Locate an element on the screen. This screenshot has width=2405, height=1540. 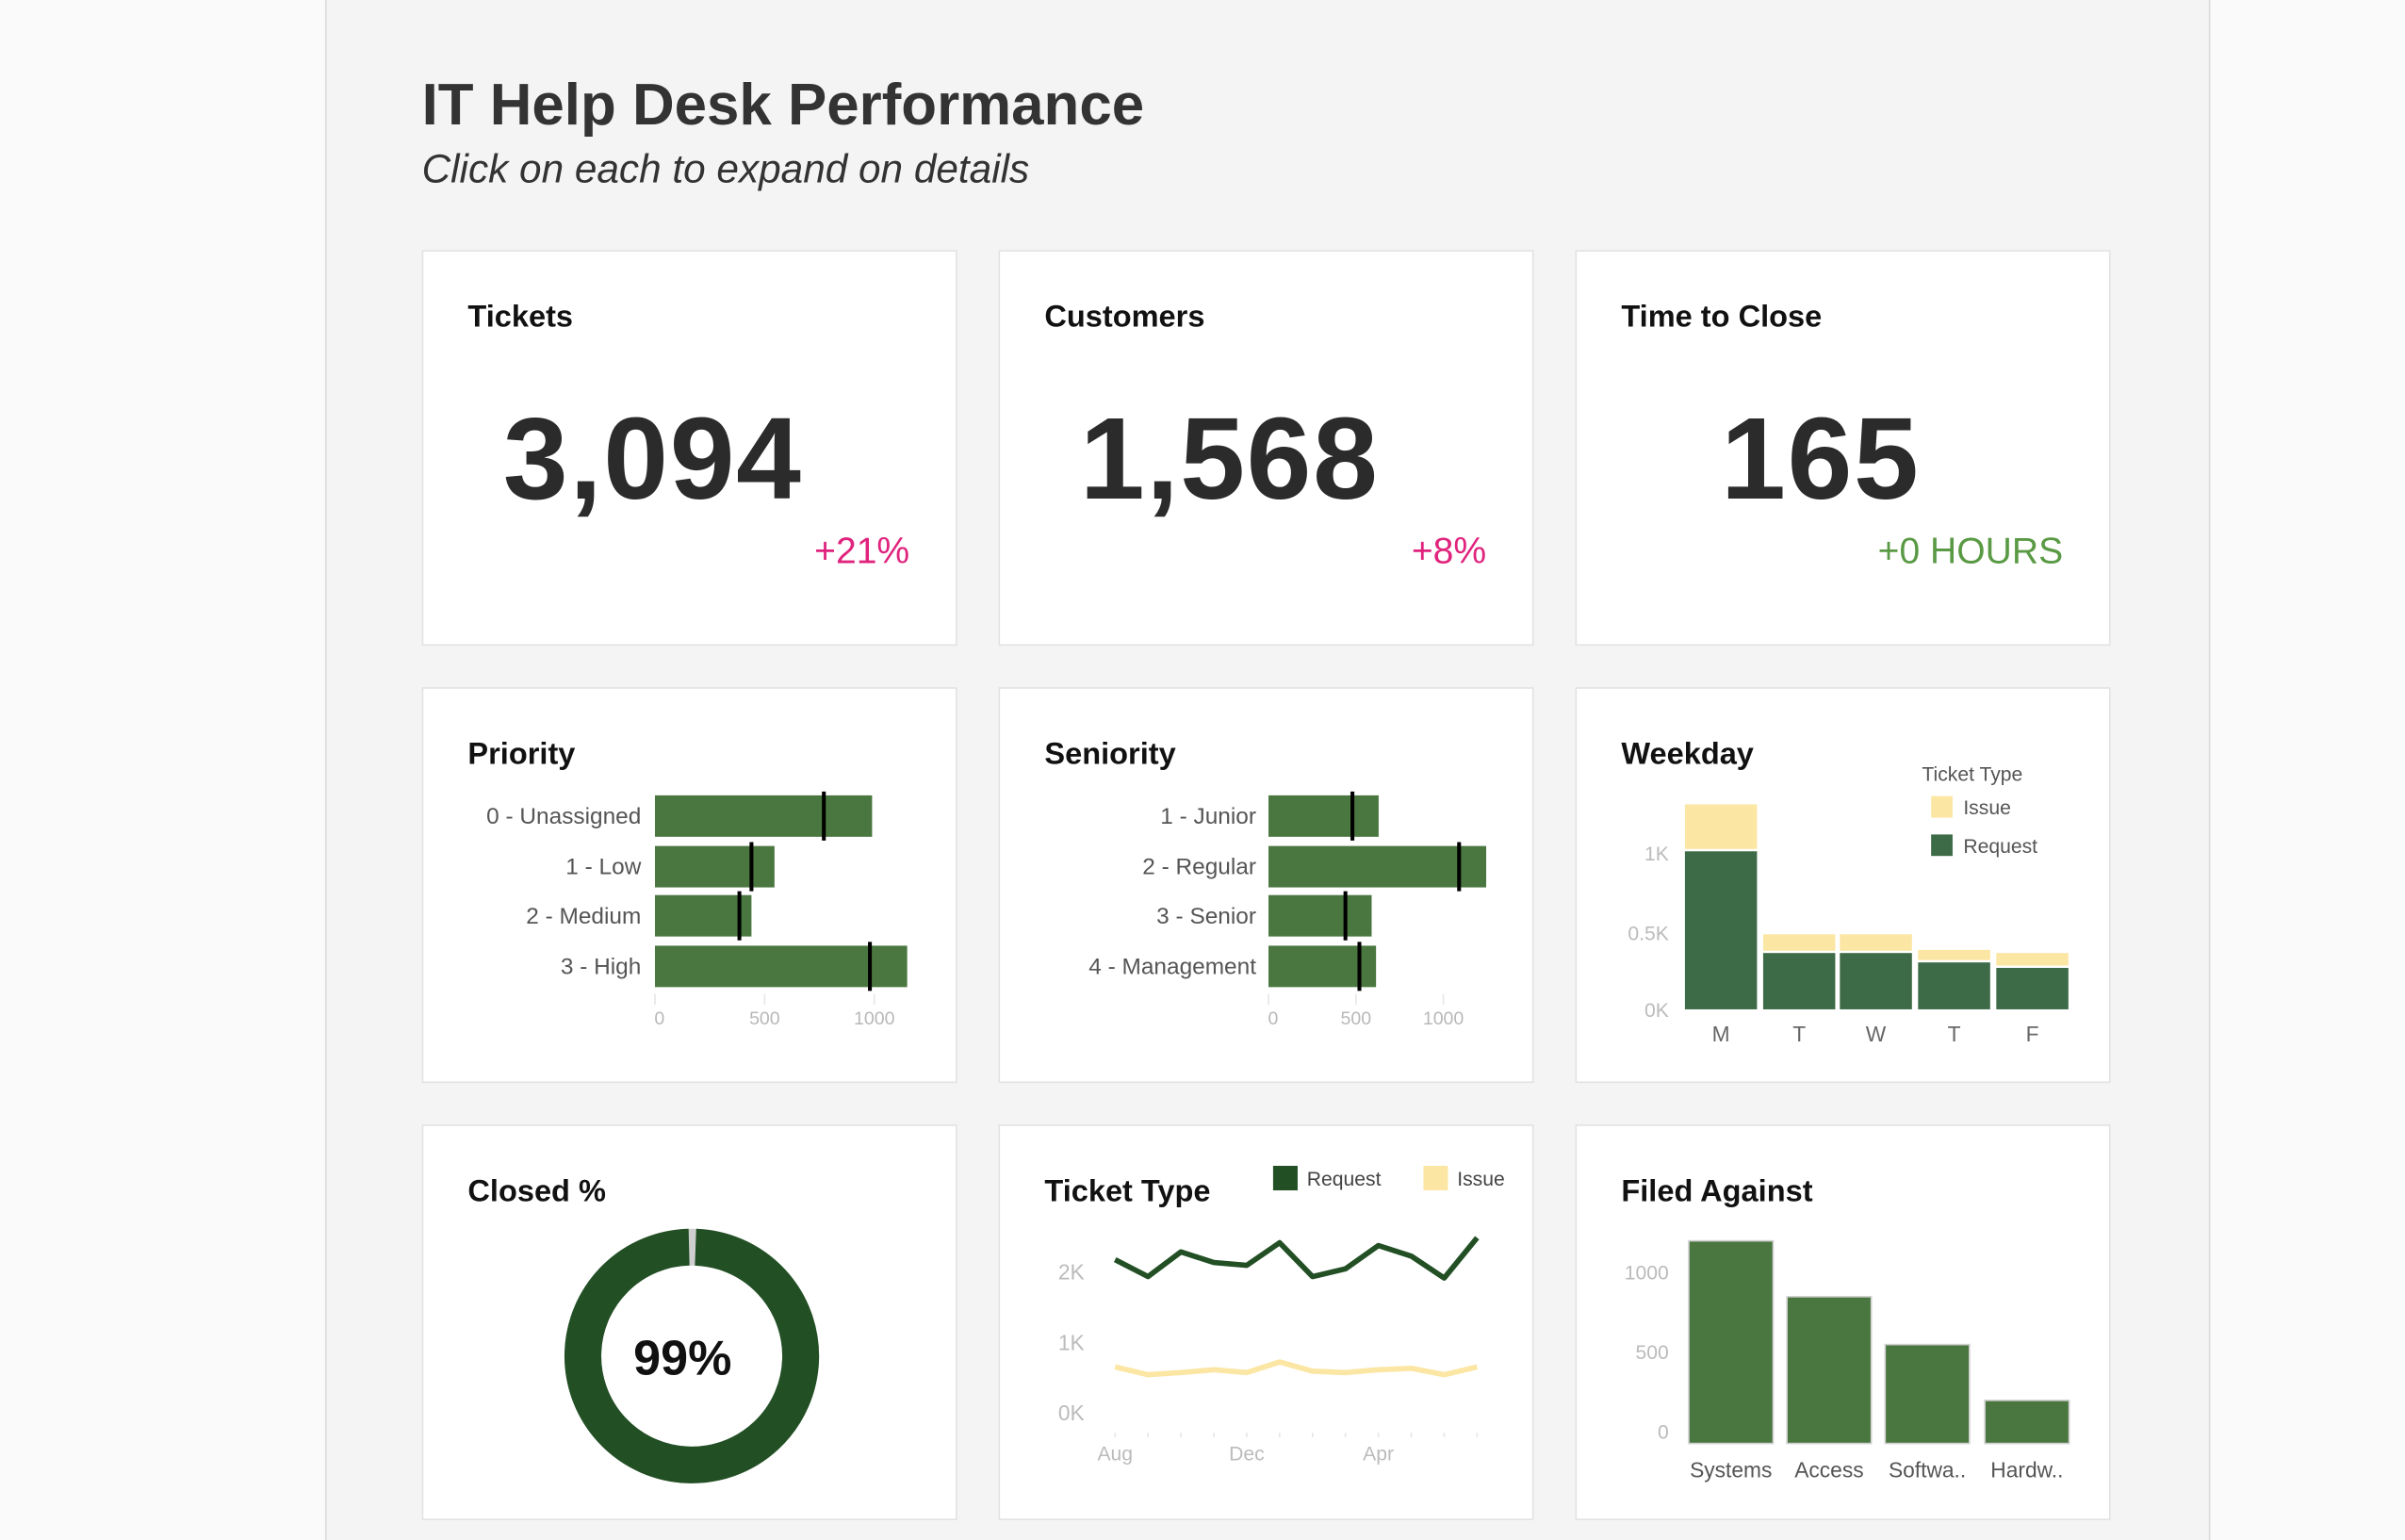
chart-title: Priority is located at coordinates (521, 754).